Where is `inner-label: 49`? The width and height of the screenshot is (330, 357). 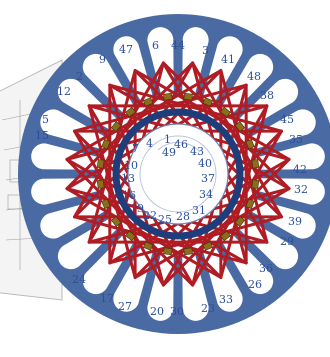
inner-label: 49 is located at coordinates (169, 152).